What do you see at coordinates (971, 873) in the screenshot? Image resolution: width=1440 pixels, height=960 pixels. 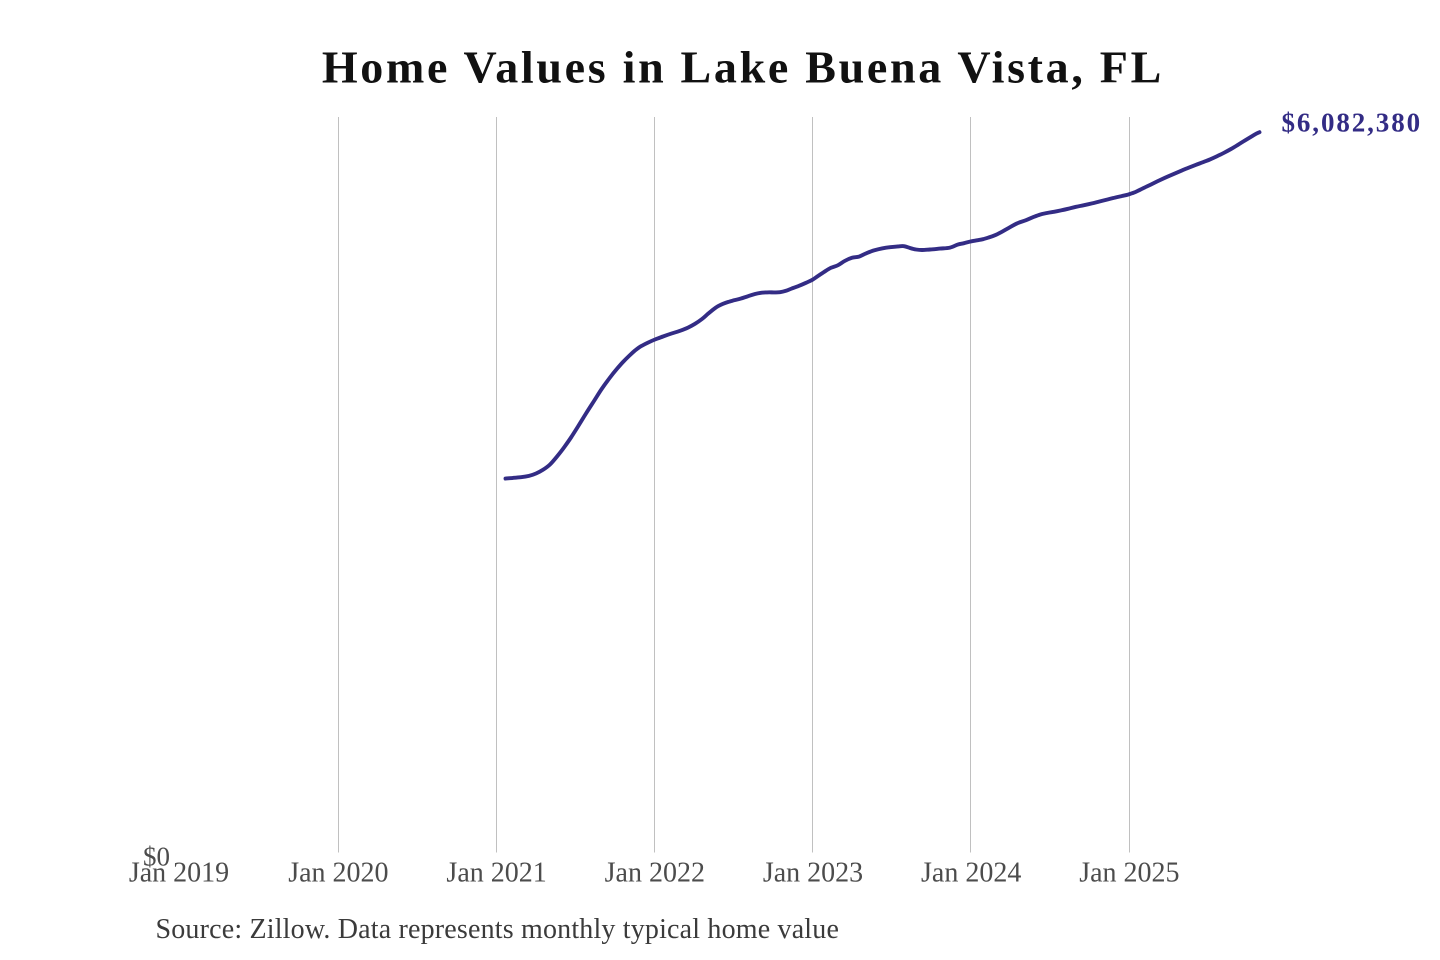 I see `svg-text: Jan 2024` at bounding box center [971, 873].